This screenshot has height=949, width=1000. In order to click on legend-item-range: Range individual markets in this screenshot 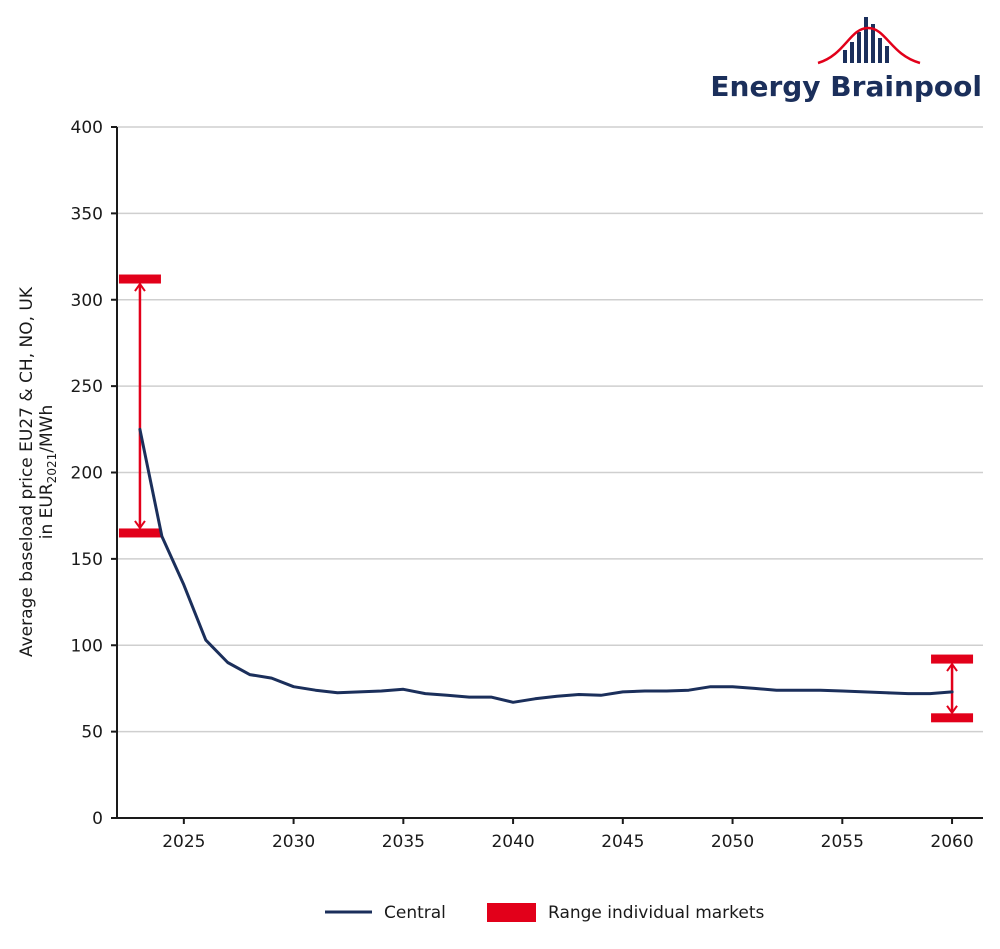, I will do `click(626, 913)`.